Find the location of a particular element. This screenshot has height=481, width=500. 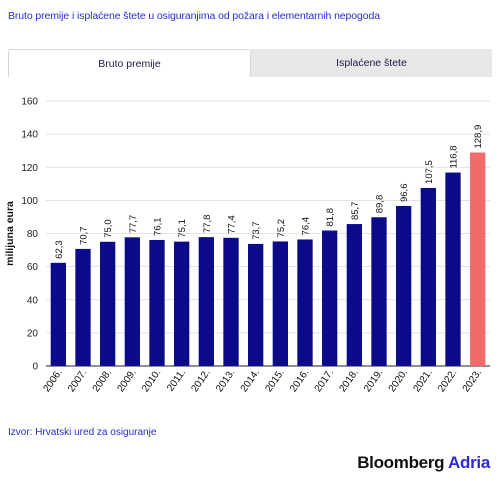

data-label: 76,4 is located at coordinates (306, 226).